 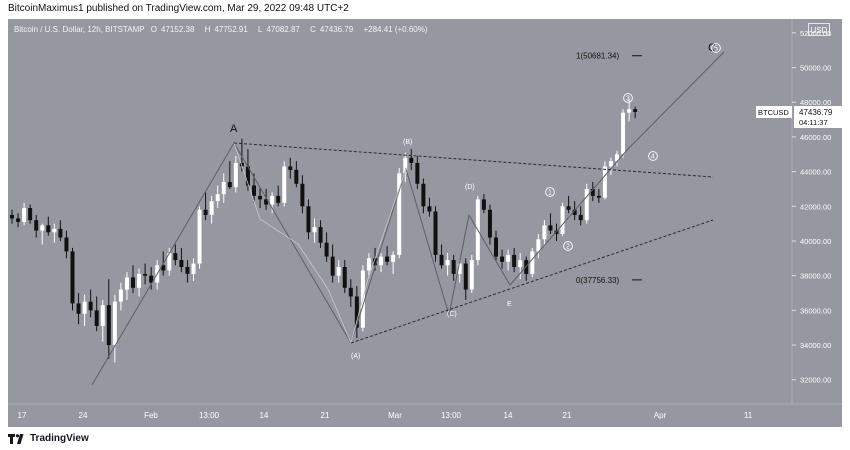 I want to click on y-tick-label: 42000.00, so click(x=815, y=206).